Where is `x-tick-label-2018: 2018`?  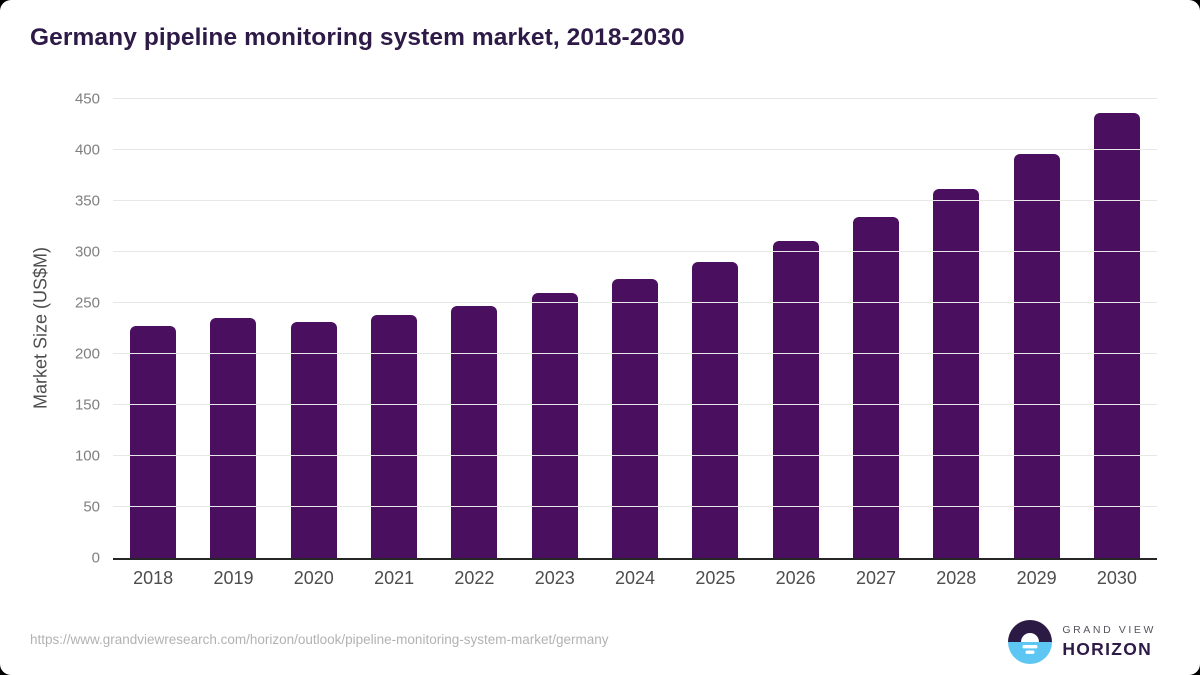 x-tick-label-2018: 2018 is located at coordinates (153, 578).